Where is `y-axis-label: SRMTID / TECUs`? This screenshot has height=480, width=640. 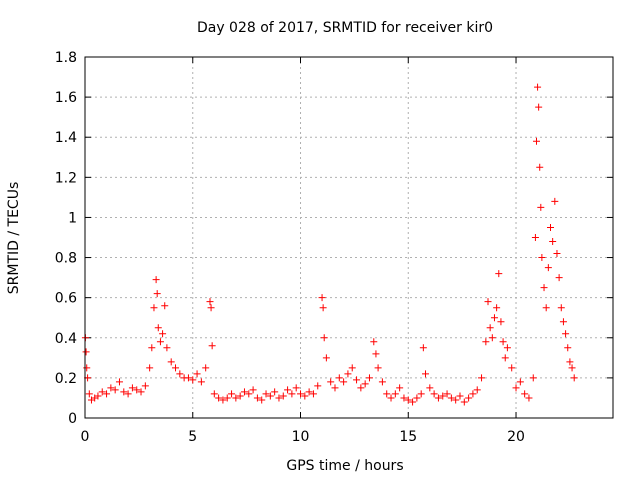
y-axis-label: SRMTID / TECUs is located at coordinates (14, 238).